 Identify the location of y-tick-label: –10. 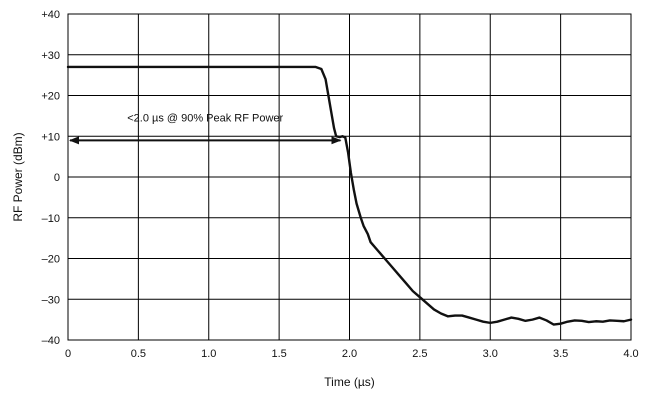
(51, 219).